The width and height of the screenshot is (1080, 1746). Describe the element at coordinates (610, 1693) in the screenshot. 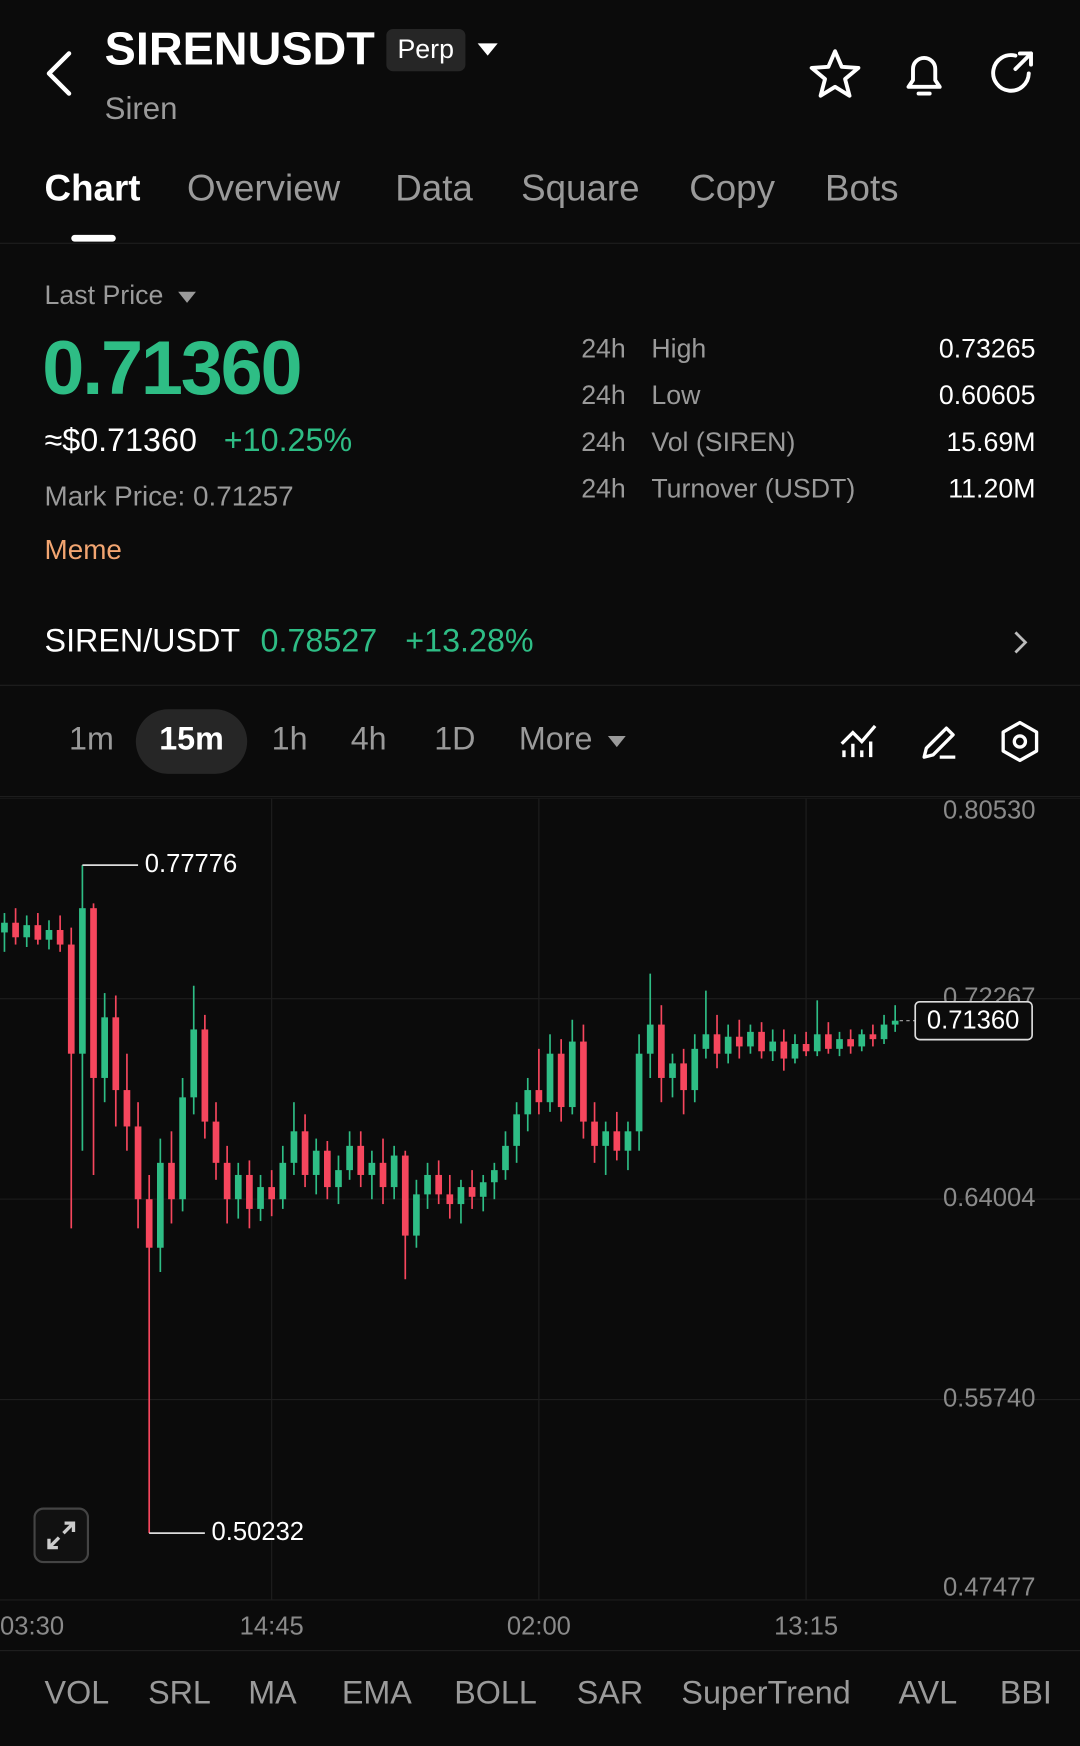

I see `indicator: SAR` at that location.